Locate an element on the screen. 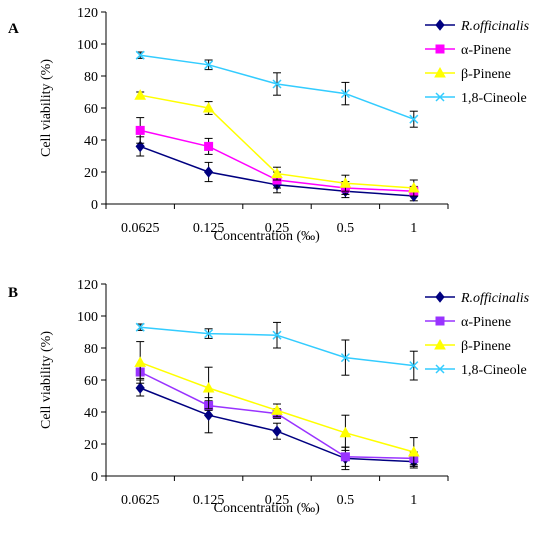 The image size is (550, 545). series-r-officinalis is located at coordinates (277, 425).